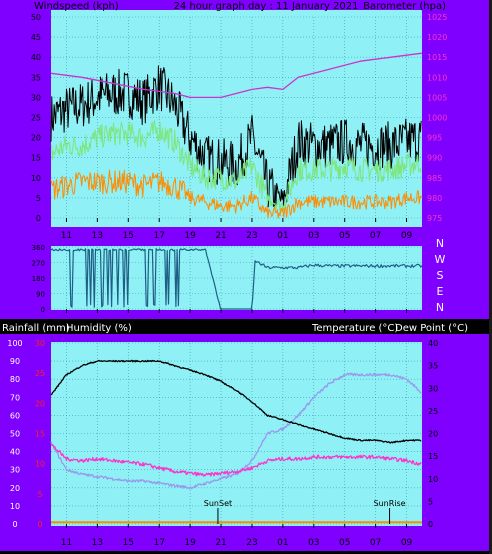  I want to click on wind-xtick-label: 01, so click(282, 236).